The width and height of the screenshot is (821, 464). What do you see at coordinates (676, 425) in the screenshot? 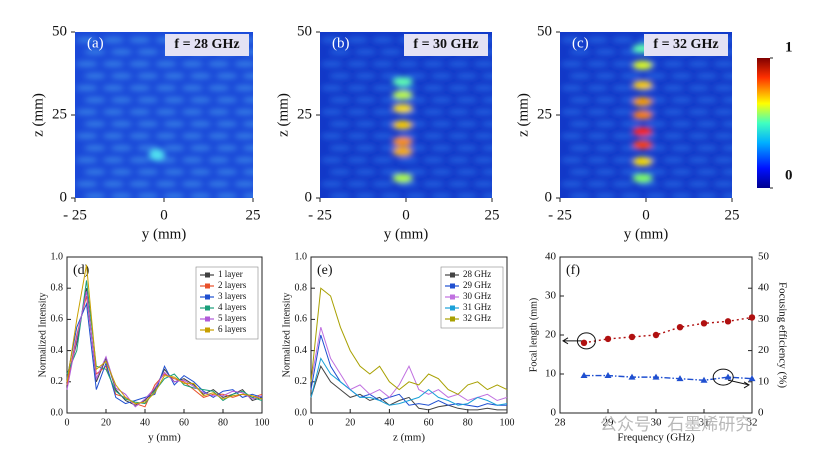
I see `watermark: 公众号 · 石墨烯研究` at bounding box center [676, 425].